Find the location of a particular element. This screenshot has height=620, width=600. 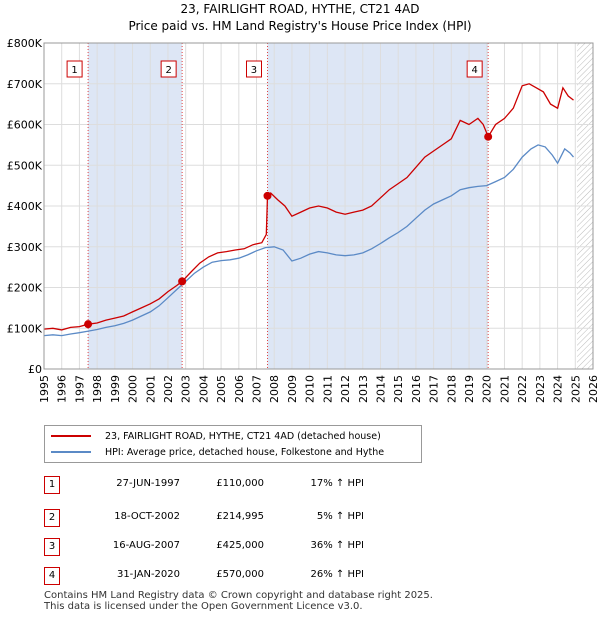

y-tick-label: £500K is located at coordinates (25, 165).